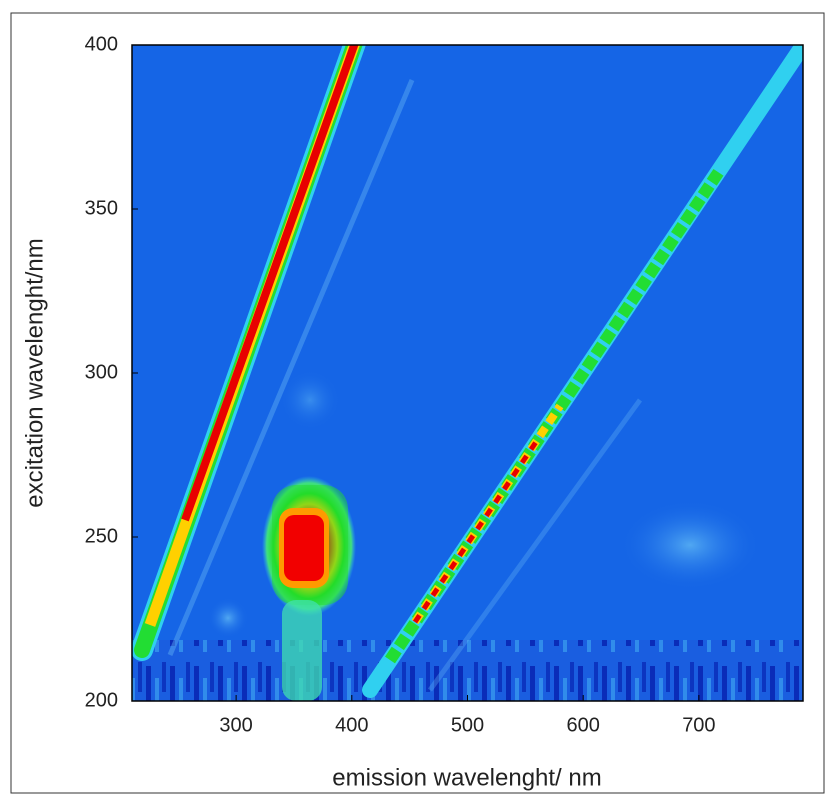  Describe the element at coordinates (351, 725) in the screenshot. I see `x-tick-label: 400` at that location.